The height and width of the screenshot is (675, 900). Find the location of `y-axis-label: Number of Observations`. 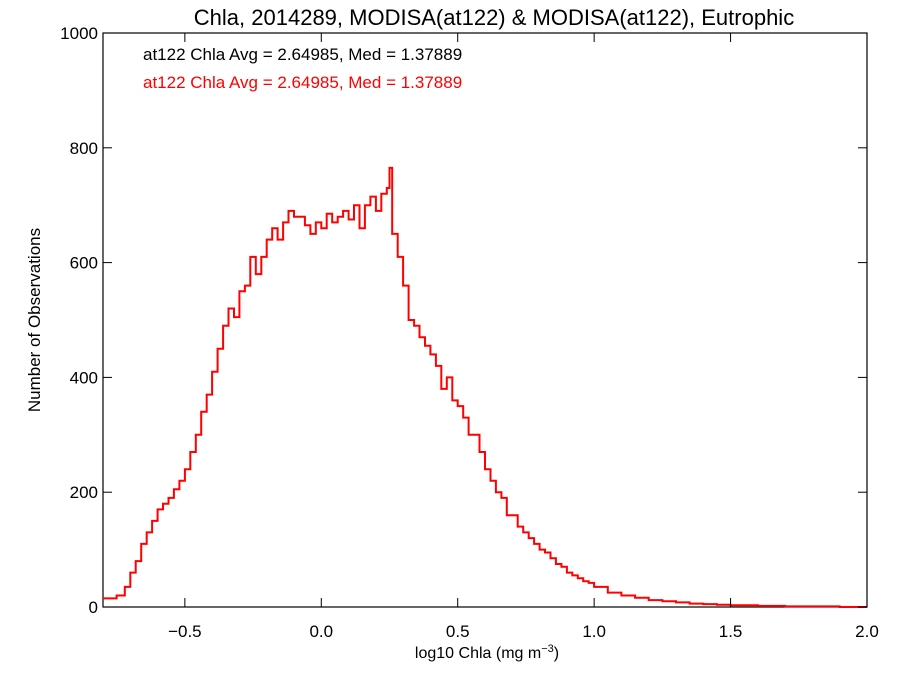

y-axis-label: Number of Observations is located at coordinates (34, 320).